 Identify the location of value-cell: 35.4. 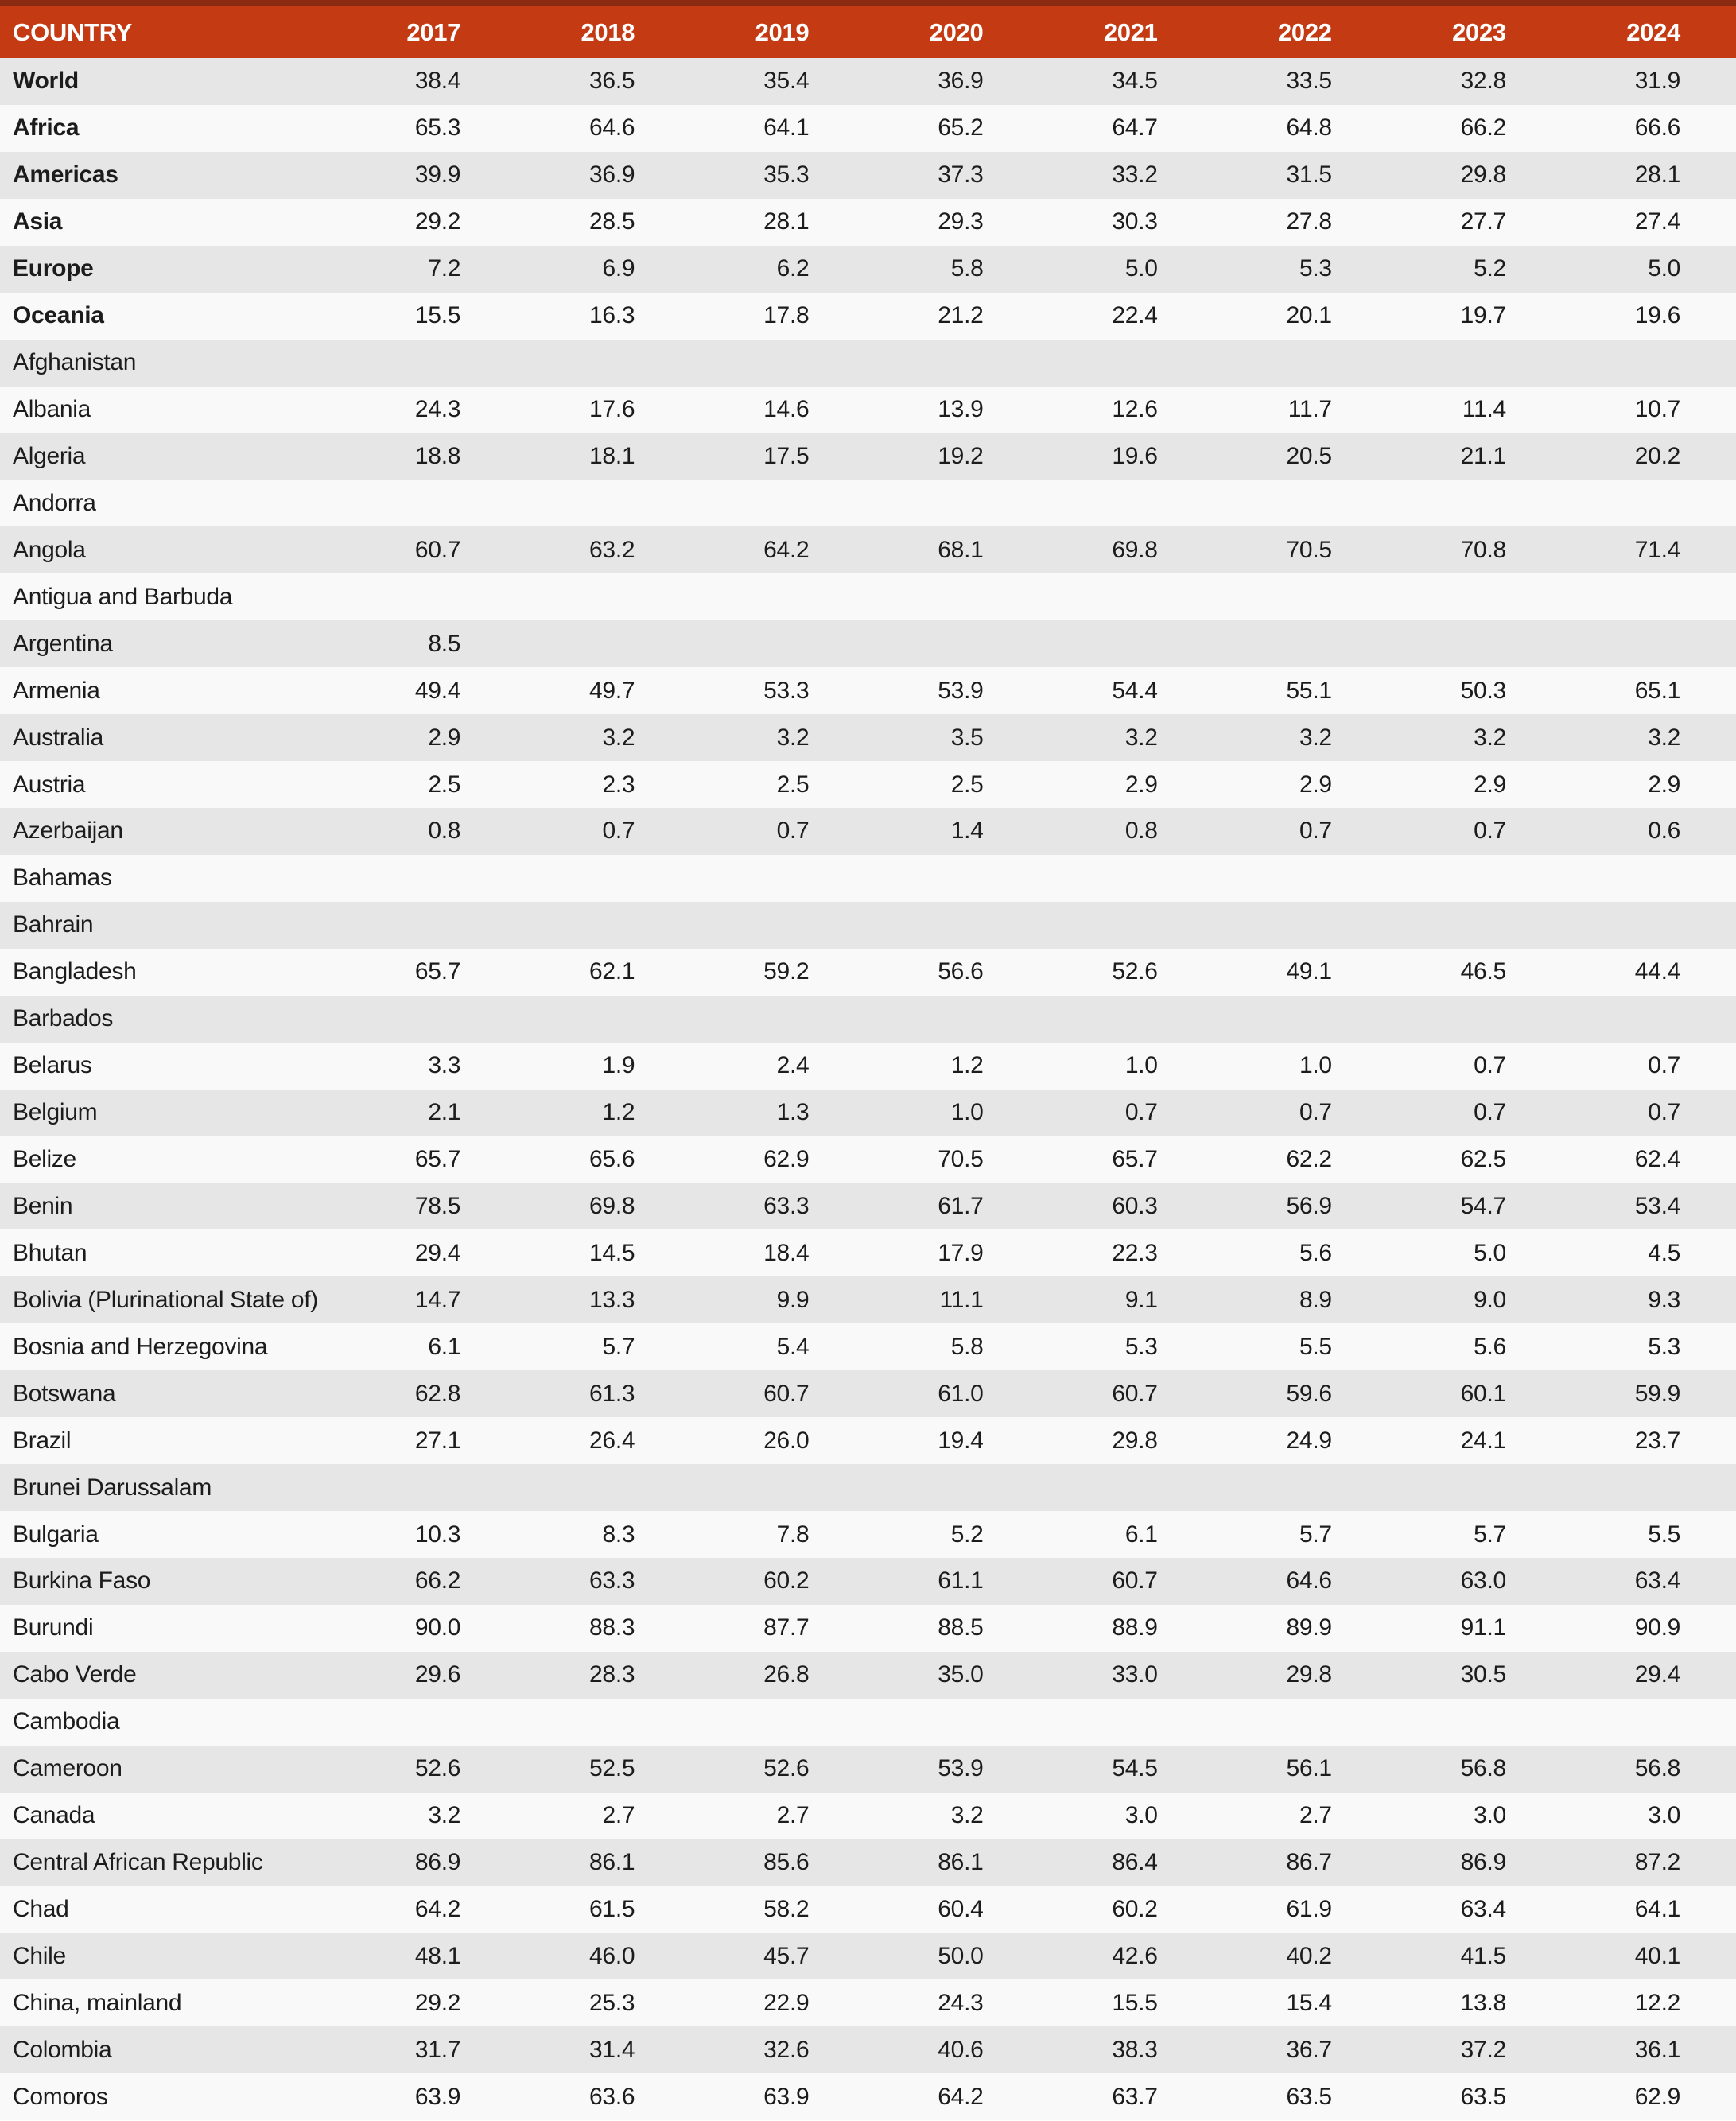
(786, 81).